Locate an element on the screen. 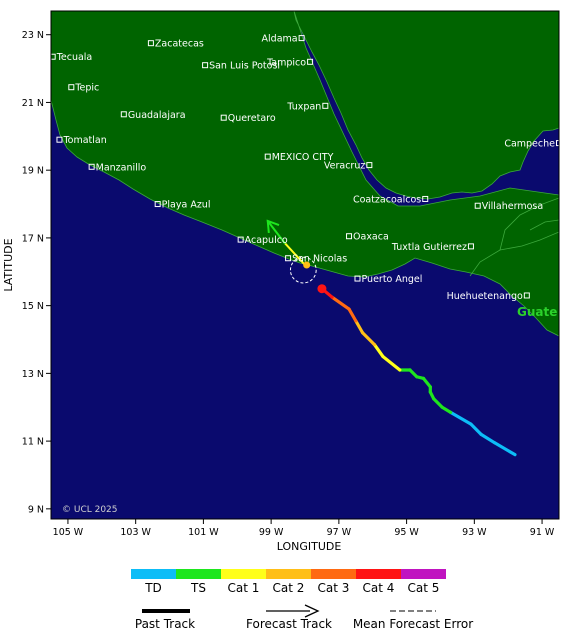 This screenshot has height=639, width=580. town-marker: Huehuetenango is located at coordinates (488, 296).